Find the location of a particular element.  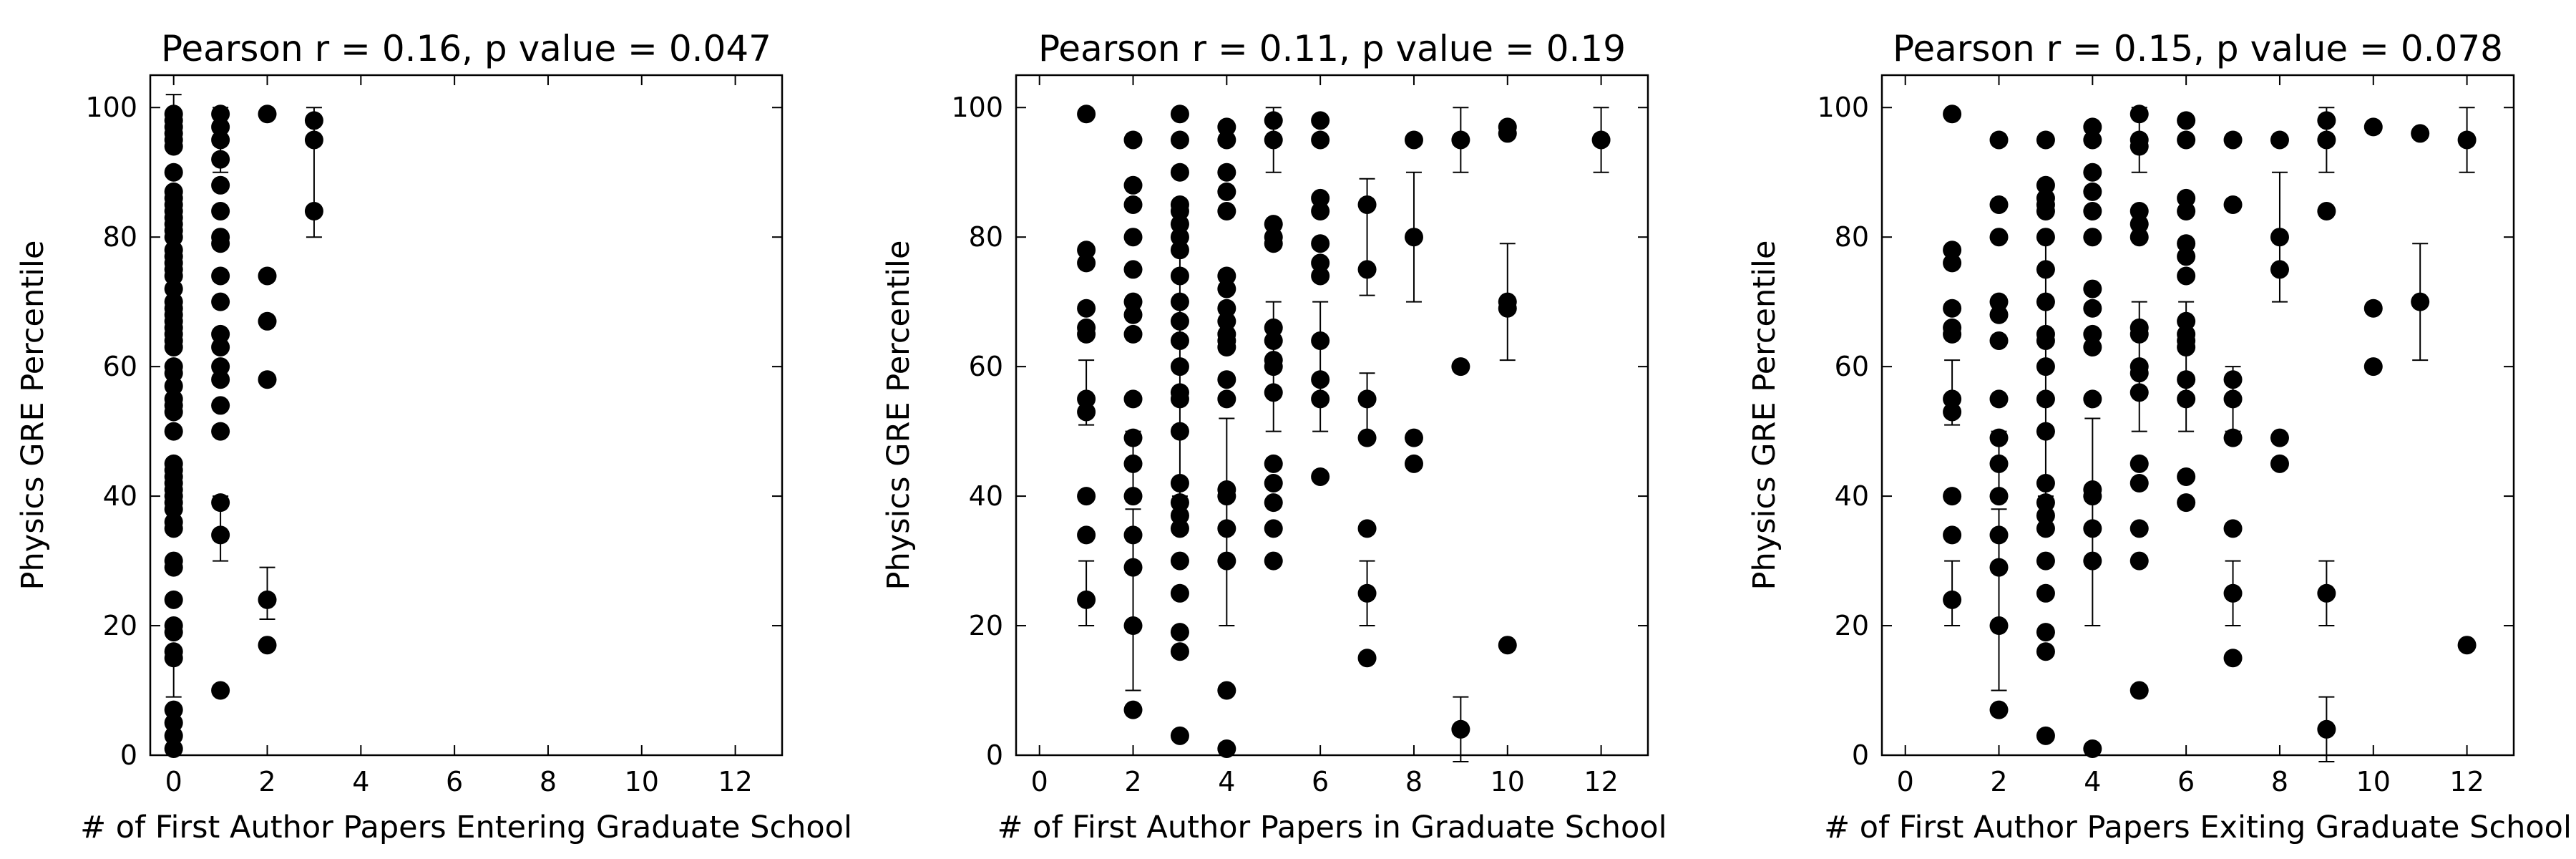

y-tick-label: 80 is located at coordinates (1852, 237).